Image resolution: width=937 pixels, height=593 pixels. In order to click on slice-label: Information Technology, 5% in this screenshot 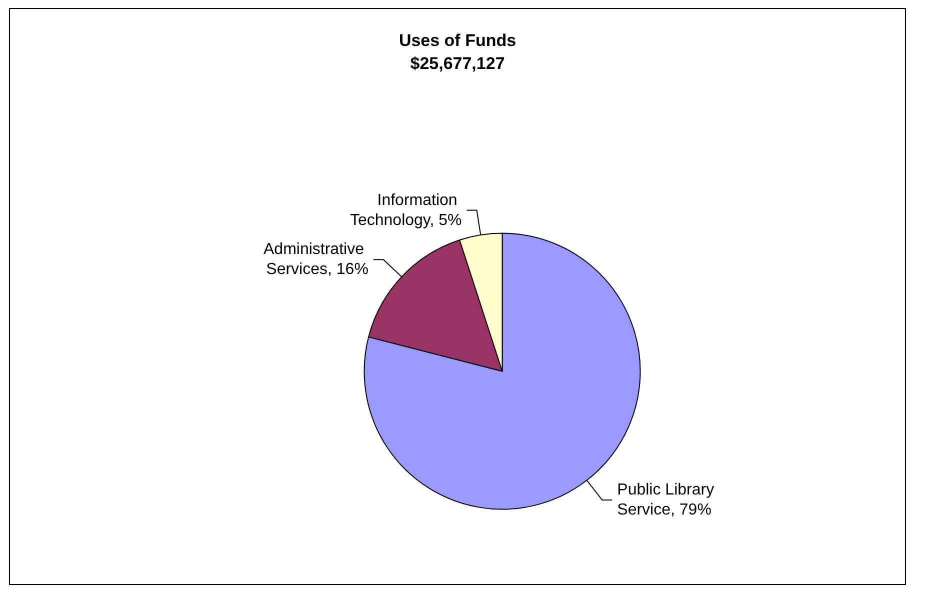, I will do `click(406, 210)`.